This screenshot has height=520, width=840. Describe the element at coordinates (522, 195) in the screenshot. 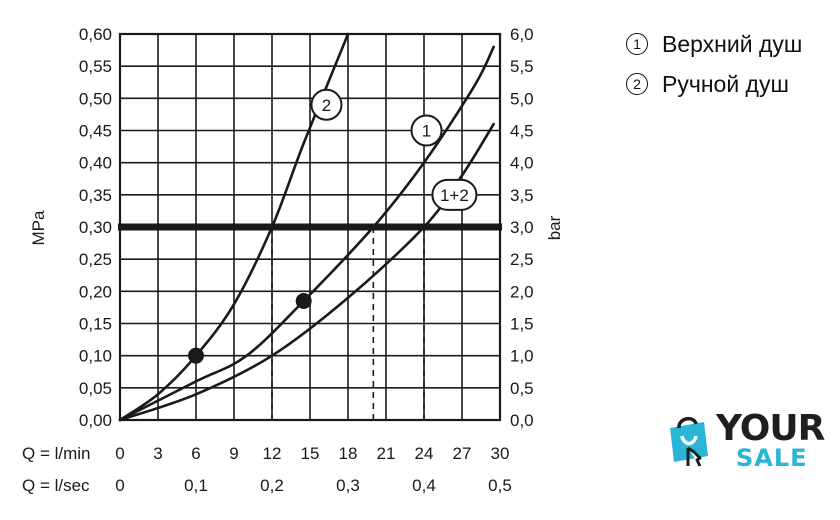

I see `y-right-tick-label: 3,5` at that location.